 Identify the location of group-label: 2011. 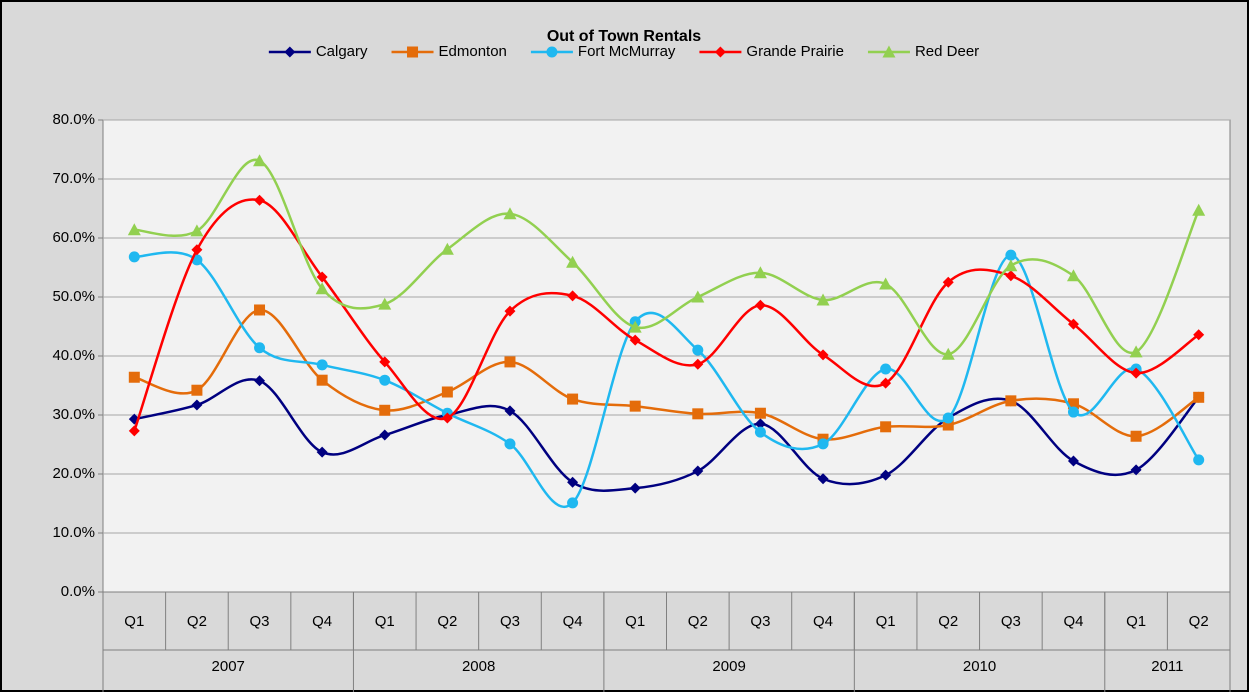
(1167, 666).